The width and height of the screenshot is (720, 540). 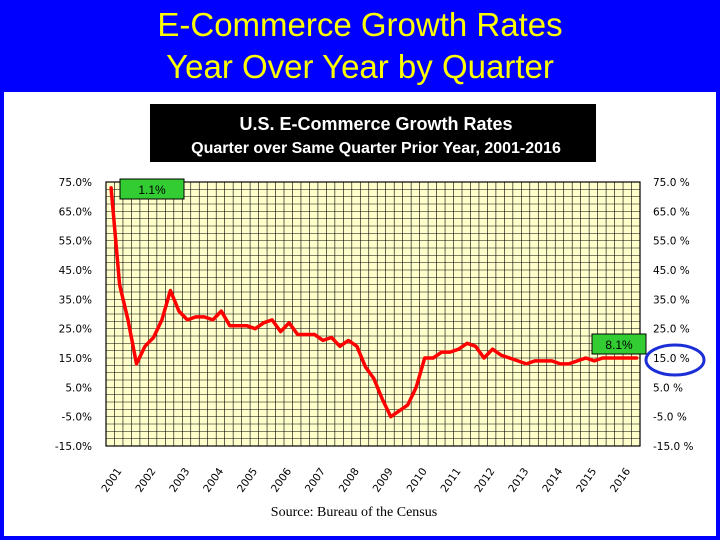 I want to click on x-tick-label: 2009, so click(x=383, y=480).